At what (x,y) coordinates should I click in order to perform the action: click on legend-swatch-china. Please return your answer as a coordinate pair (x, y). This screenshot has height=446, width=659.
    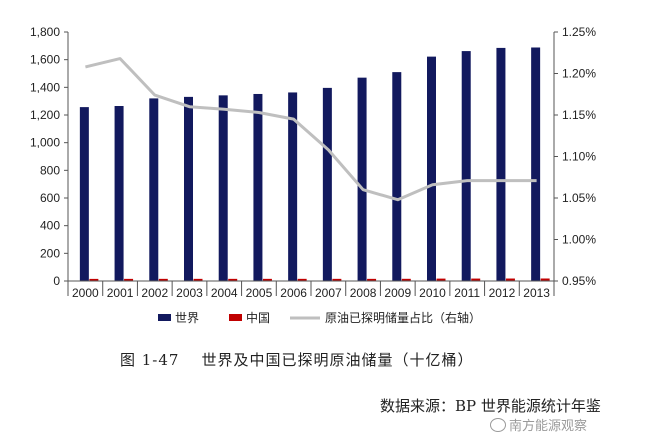
    Looking at the image, I should click on (235, 317).